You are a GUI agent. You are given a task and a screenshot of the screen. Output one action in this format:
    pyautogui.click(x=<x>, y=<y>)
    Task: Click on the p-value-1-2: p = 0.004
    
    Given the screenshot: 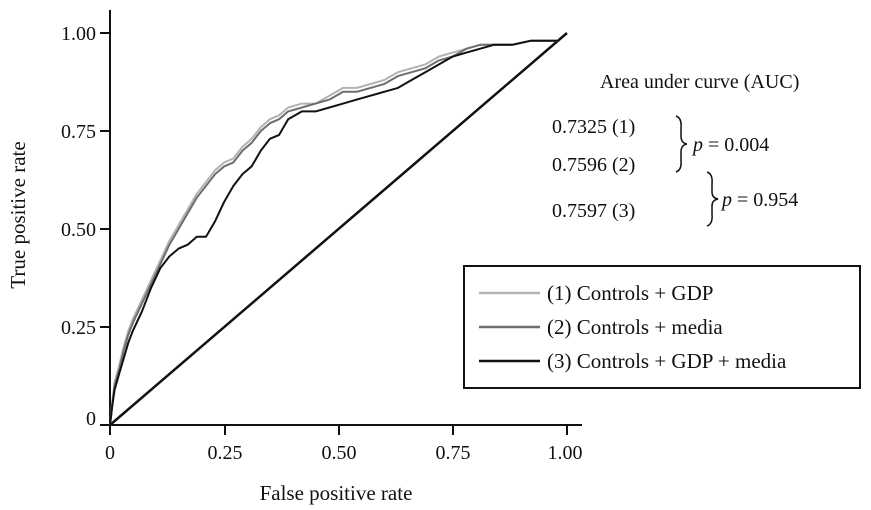 What is the action you would take?
    pyautogui.click(x=730, y=145)
    